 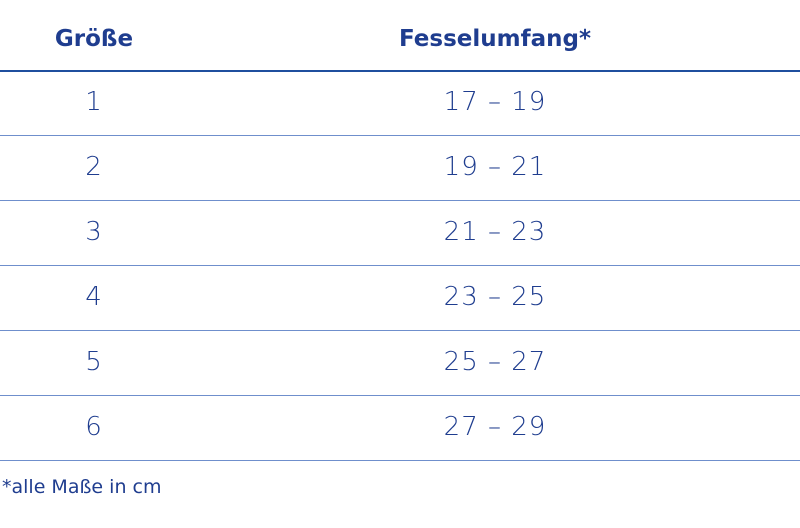 What do you see at coordinates (495, 297) in the screenshot?
I see `circumference-cell: 23 – 25` at bounding box center [495, 297].